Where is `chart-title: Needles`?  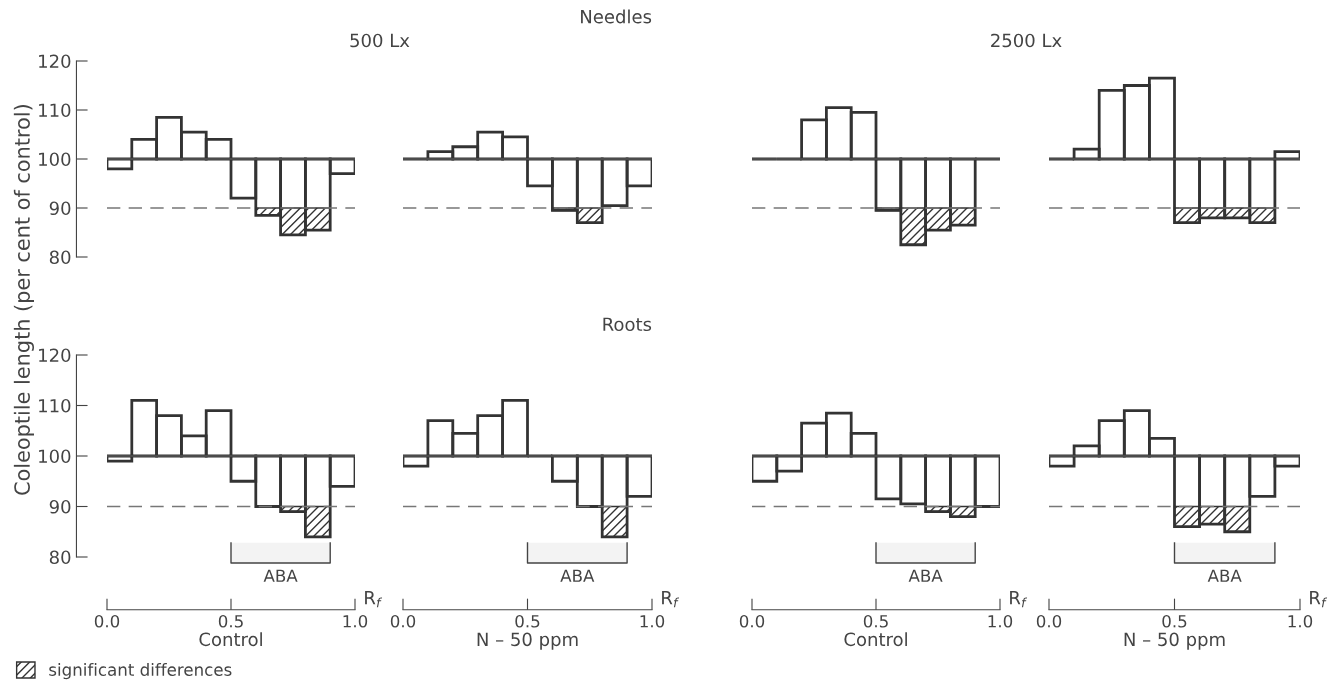
chart-title: Needles is located at coordinates (616, 16).